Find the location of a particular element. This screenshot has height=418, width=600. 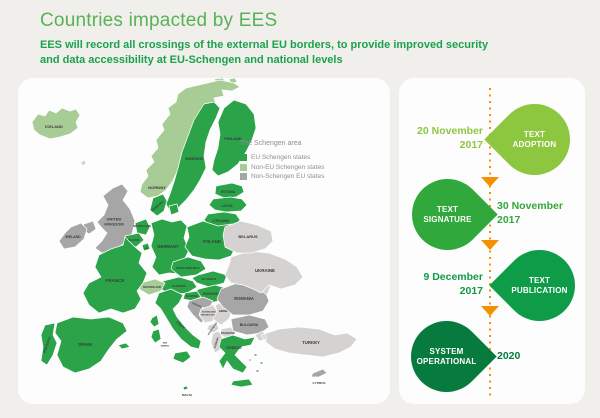

country-label-austria: AUSTRIA is located at coordinates (179, 286).